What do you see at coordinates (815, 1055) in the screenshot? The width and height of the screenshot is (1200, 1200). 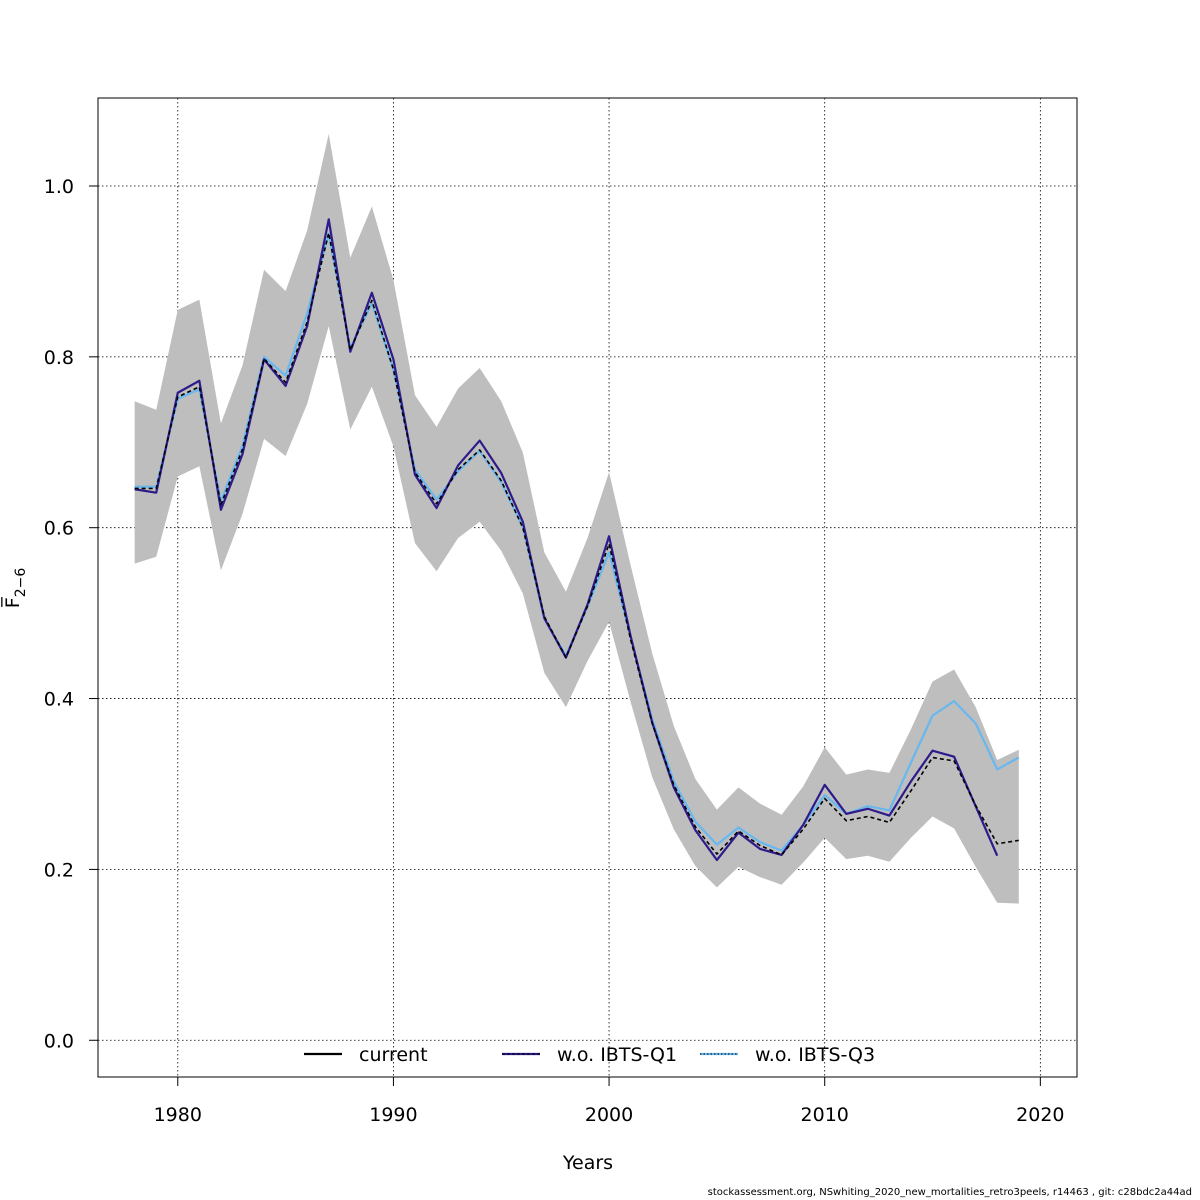 I see `legend-label: w.o. IBTS-Q3` at bounding box center [815, 1055].